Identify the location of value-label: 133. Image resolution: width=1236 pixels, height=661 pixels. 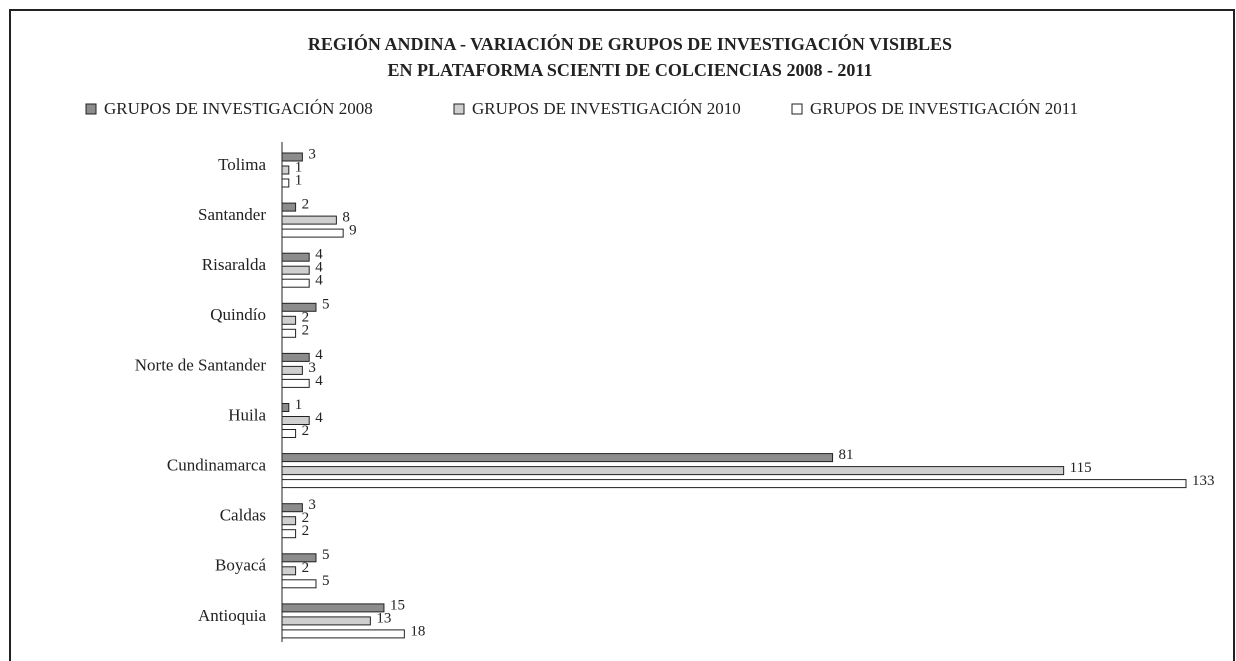
(1203, 481).